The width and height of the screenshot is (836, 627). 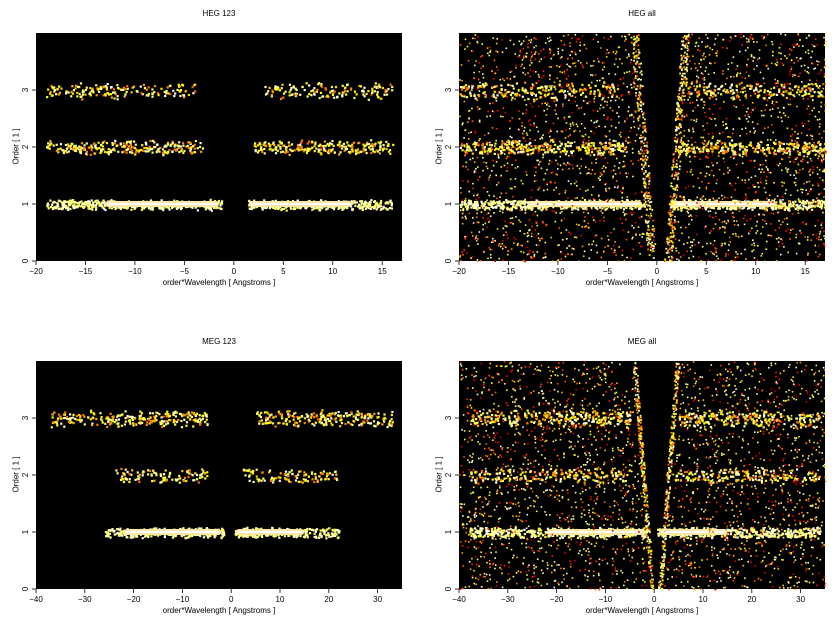 What do you see at coordinates (219, 341) in the screenshot?
I see `chart-title: MEG 123` at bounding box center [219, 341].